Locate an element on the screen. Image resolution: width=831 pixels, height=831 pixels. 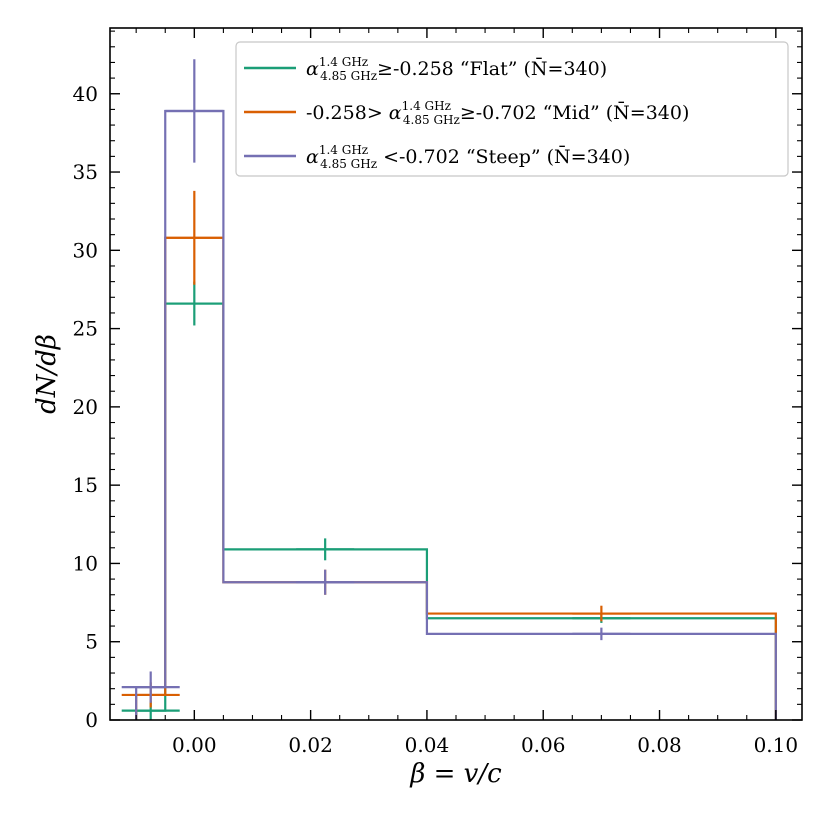
y-tick-label: 15 is located at coordinates (85, 485).